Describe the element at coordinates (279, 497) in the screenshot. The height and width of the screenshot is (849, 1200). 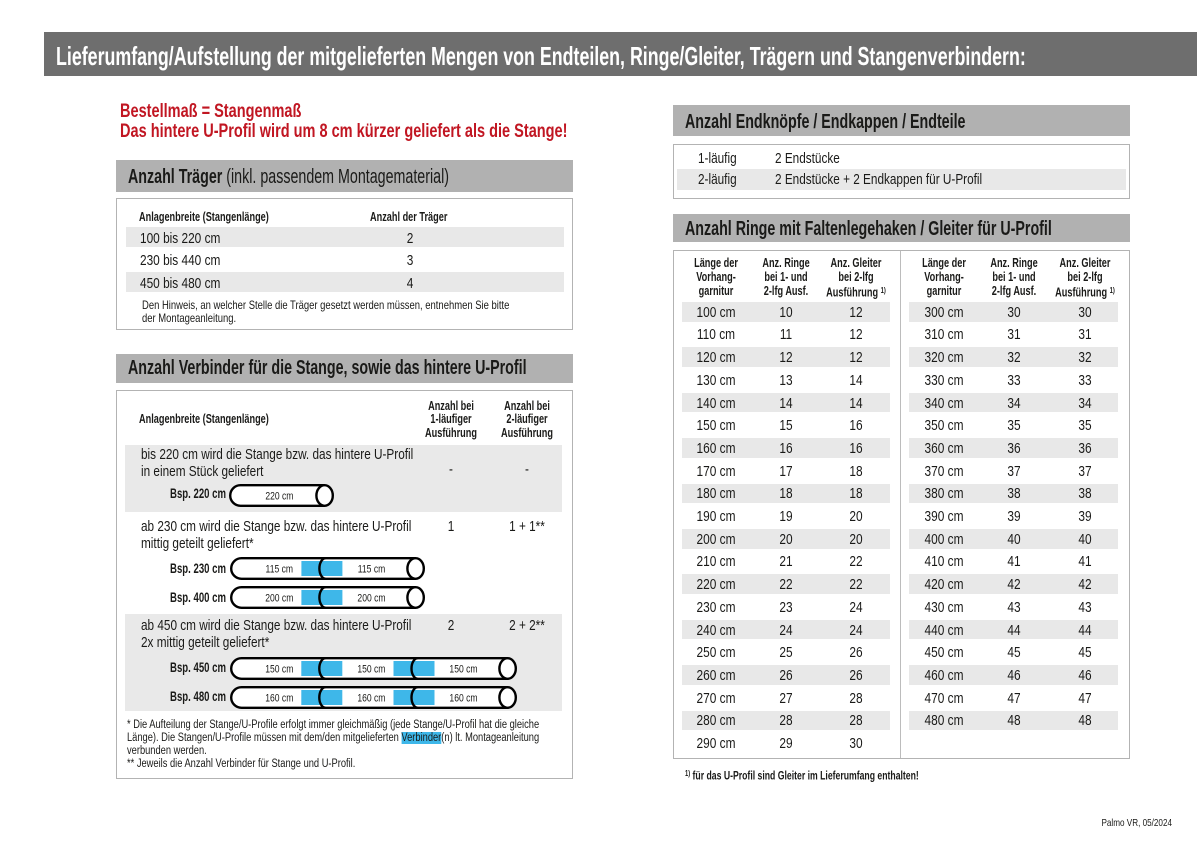
I see `svg-text: 220 cm` at that location.